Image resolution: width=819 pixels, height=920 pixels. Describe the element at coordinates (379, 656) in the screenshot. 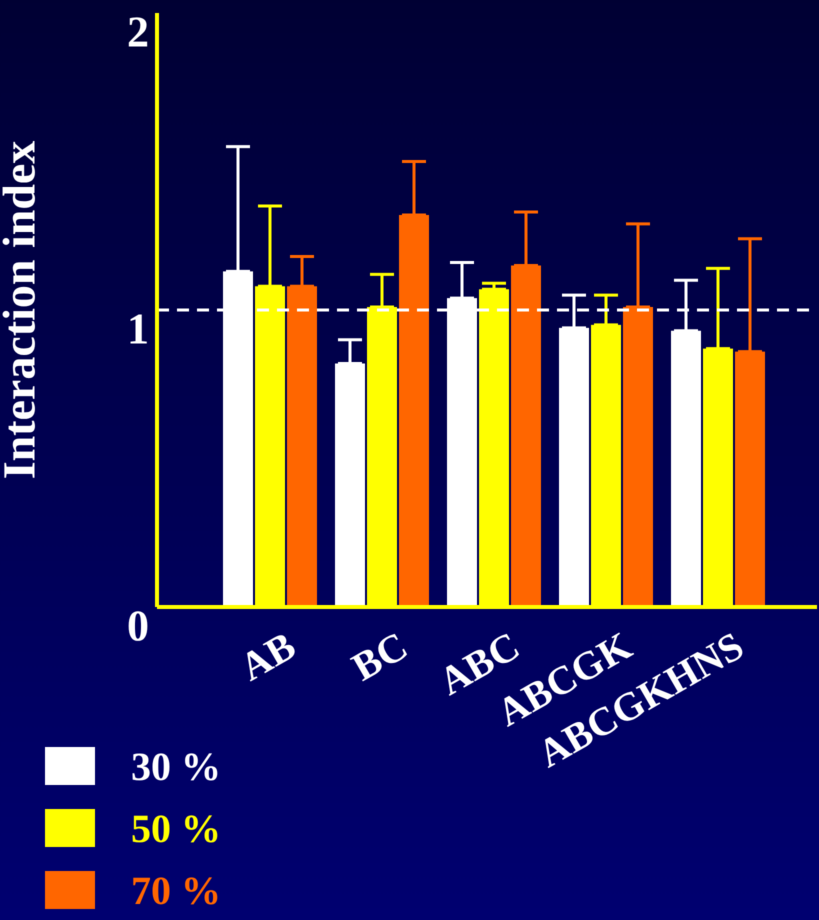

I see `x-tick-label: BC` at that location.